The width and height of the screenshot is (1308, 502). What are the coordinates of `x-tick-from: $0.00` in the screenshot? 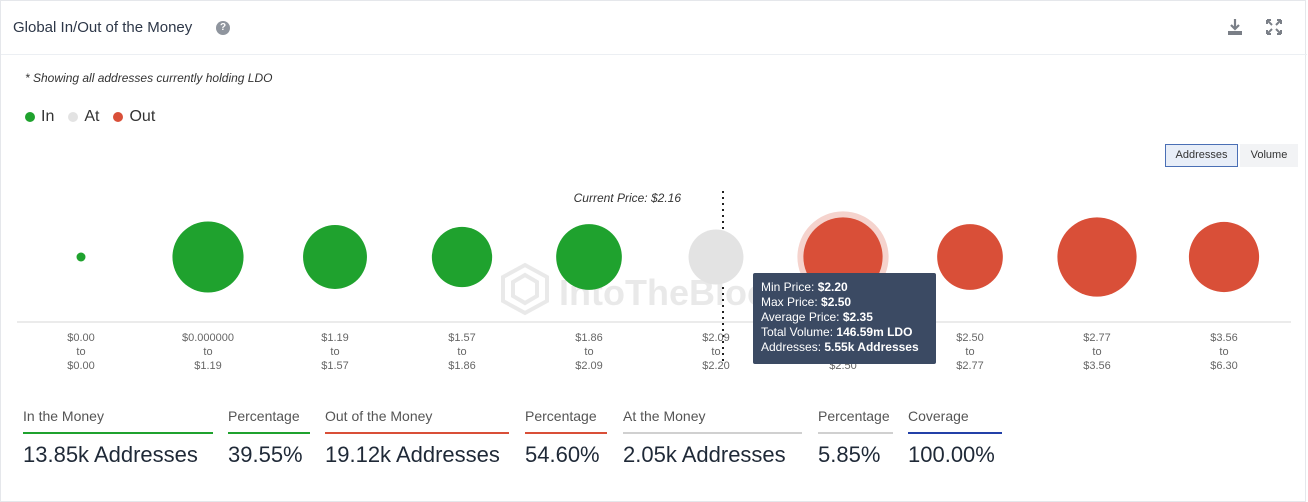 It's located at (81, 338).